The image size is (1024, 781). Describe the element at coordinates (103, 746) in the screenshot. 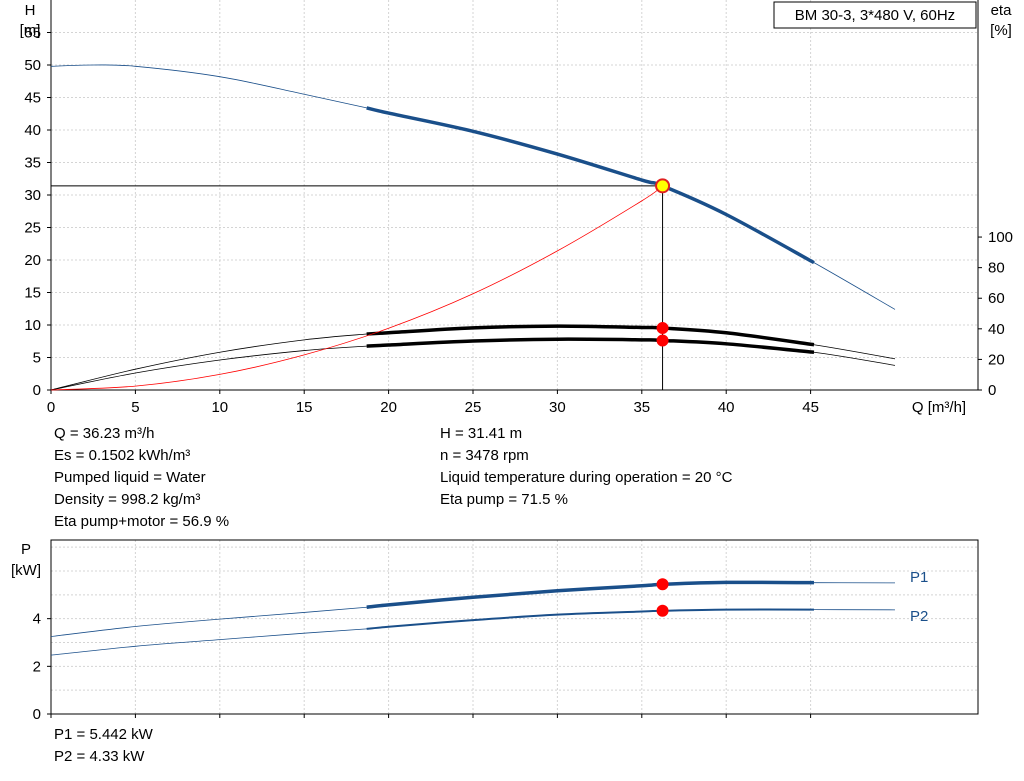

I see `info-power: P1 = 5.442 kW P2 = 4.33 kW` at that location.